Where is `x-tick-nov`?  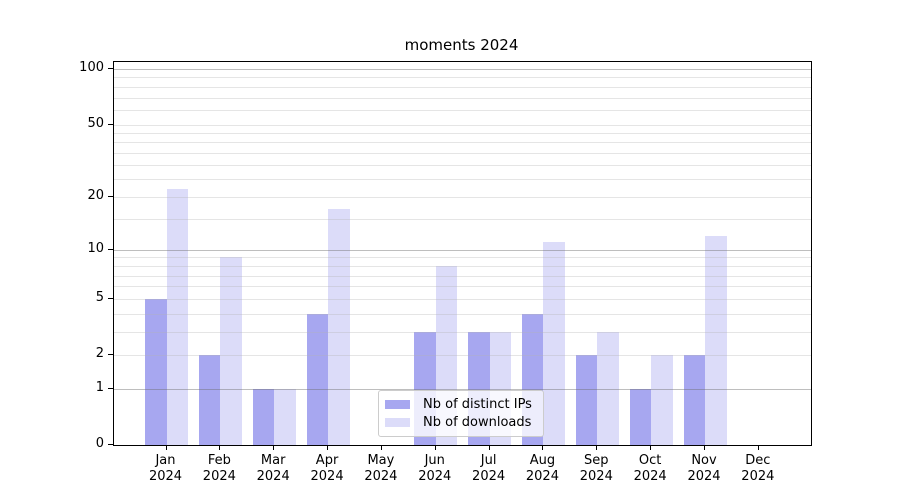
x-tick-nov is located at coordinates (704, 447).